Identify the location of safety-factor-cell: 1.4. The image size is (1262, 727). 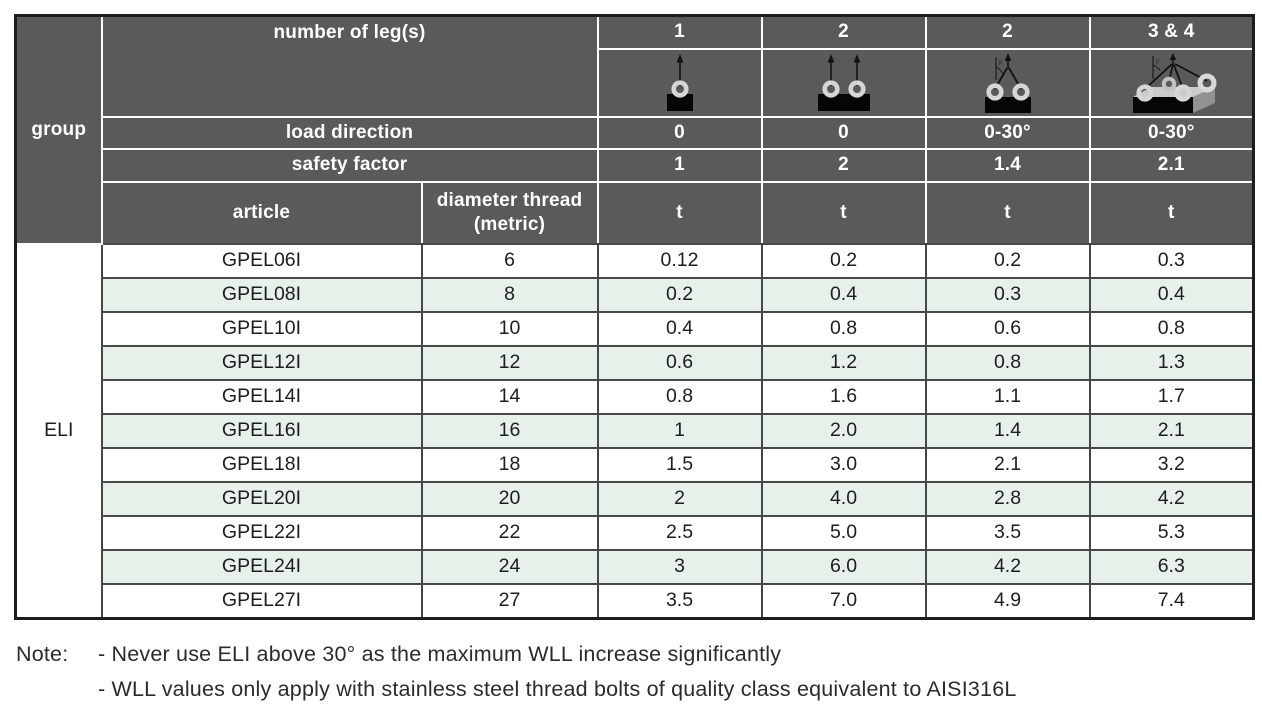
(1007, 165).